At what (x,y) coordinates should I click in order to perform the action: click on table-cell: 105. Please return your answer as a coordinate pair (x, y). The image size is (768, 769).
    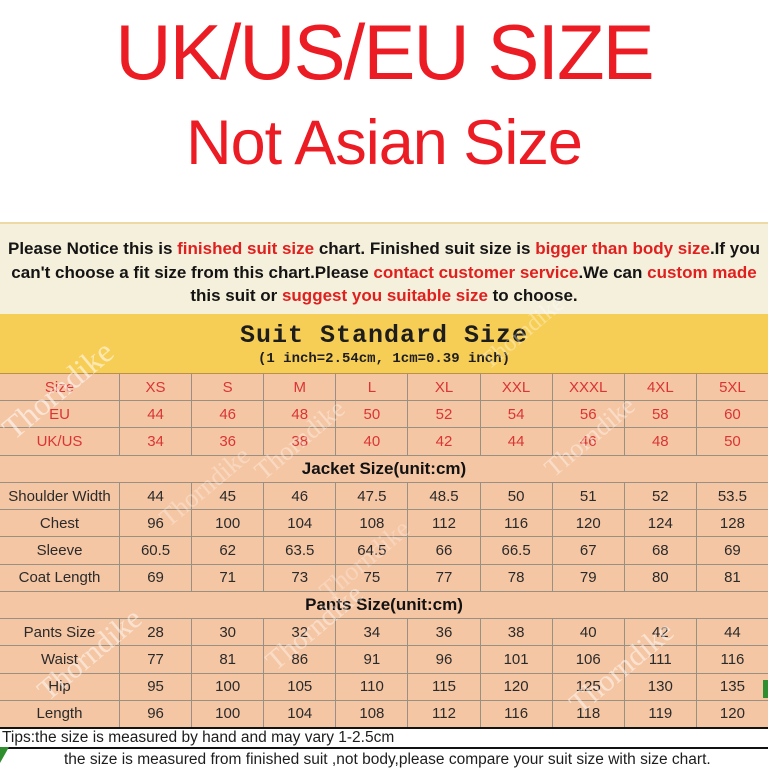
    Looking at the image, I should click on (300, 686).